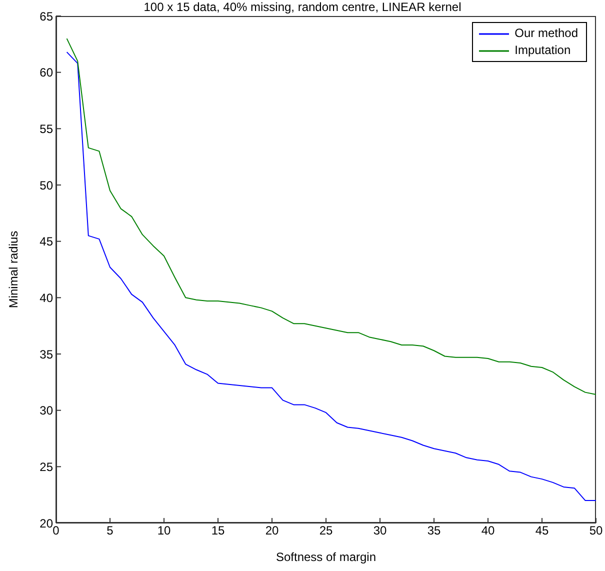 Image resolution: width=605 pixels, height=571 pixels. I want to click on legend-label: Our method, so click(546, 33).